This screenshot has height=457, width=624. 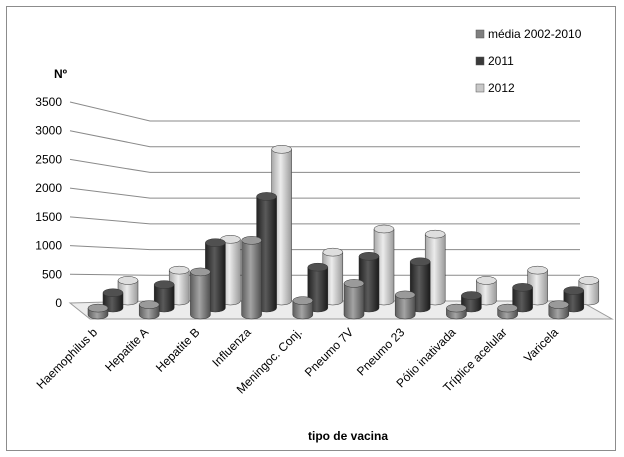 I want to click on legend-entry: 2012, so click(x=501, y=88).